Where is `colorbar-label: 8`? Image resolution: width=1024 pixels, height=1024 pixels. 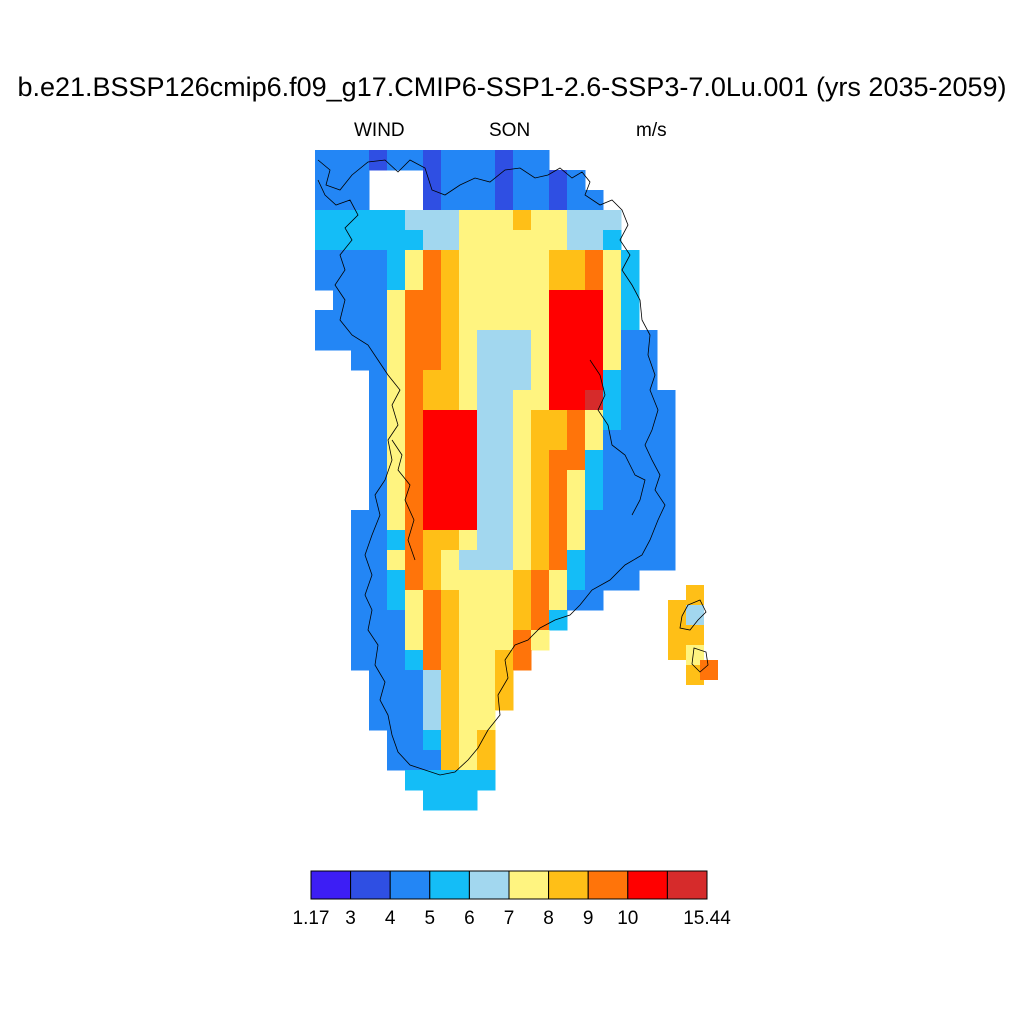
colorbar-label: 8 is located at coordinates (548, 918).